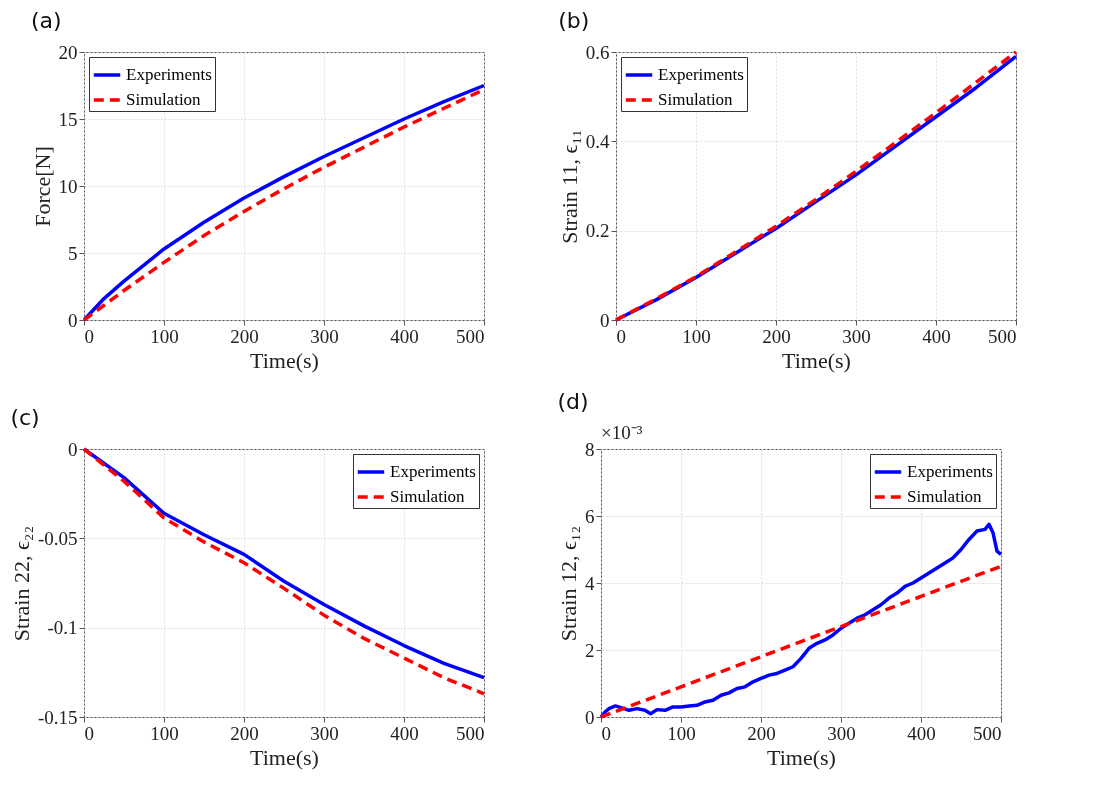 This screenshot has width=1107, height=803. Describe the element at coordinates (21, 583) in the screenshot. I see `y-axis-title: Strain 22, ϵ₂₂` at that location.